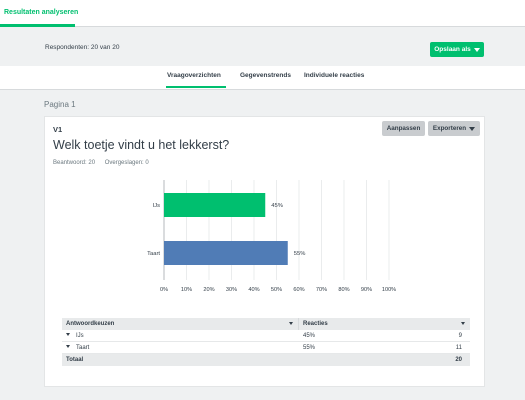  What do you see at coordinates (366, 290) in the screenshot?
I see `x-tick-label: 90%` at bounding box center [366, 290].